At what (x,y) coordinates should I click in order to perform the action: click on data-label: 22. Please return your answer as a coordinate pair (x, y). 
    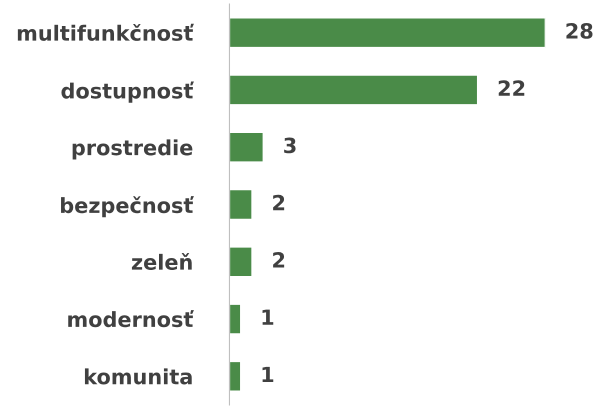
    Looking at the image, I should click on (511, 88).